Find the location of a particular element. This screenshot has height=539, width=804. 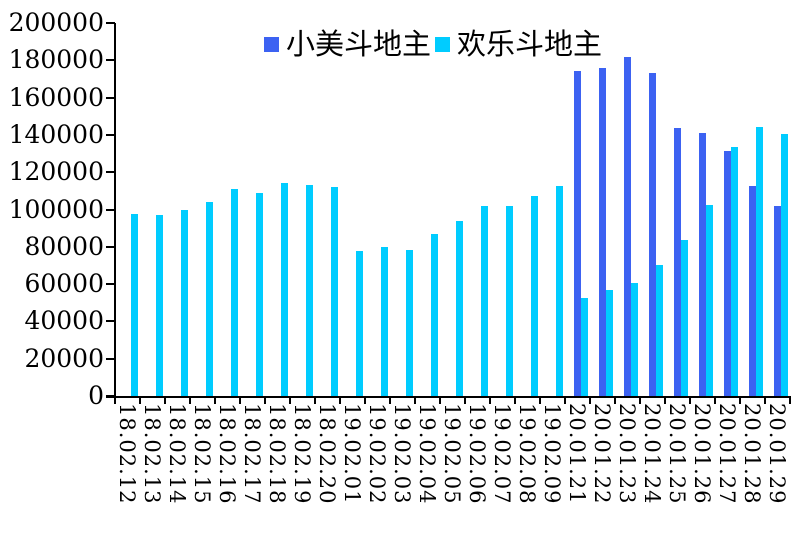

y-axis-tick-label: 180000 is located at coordinates (56, 60).